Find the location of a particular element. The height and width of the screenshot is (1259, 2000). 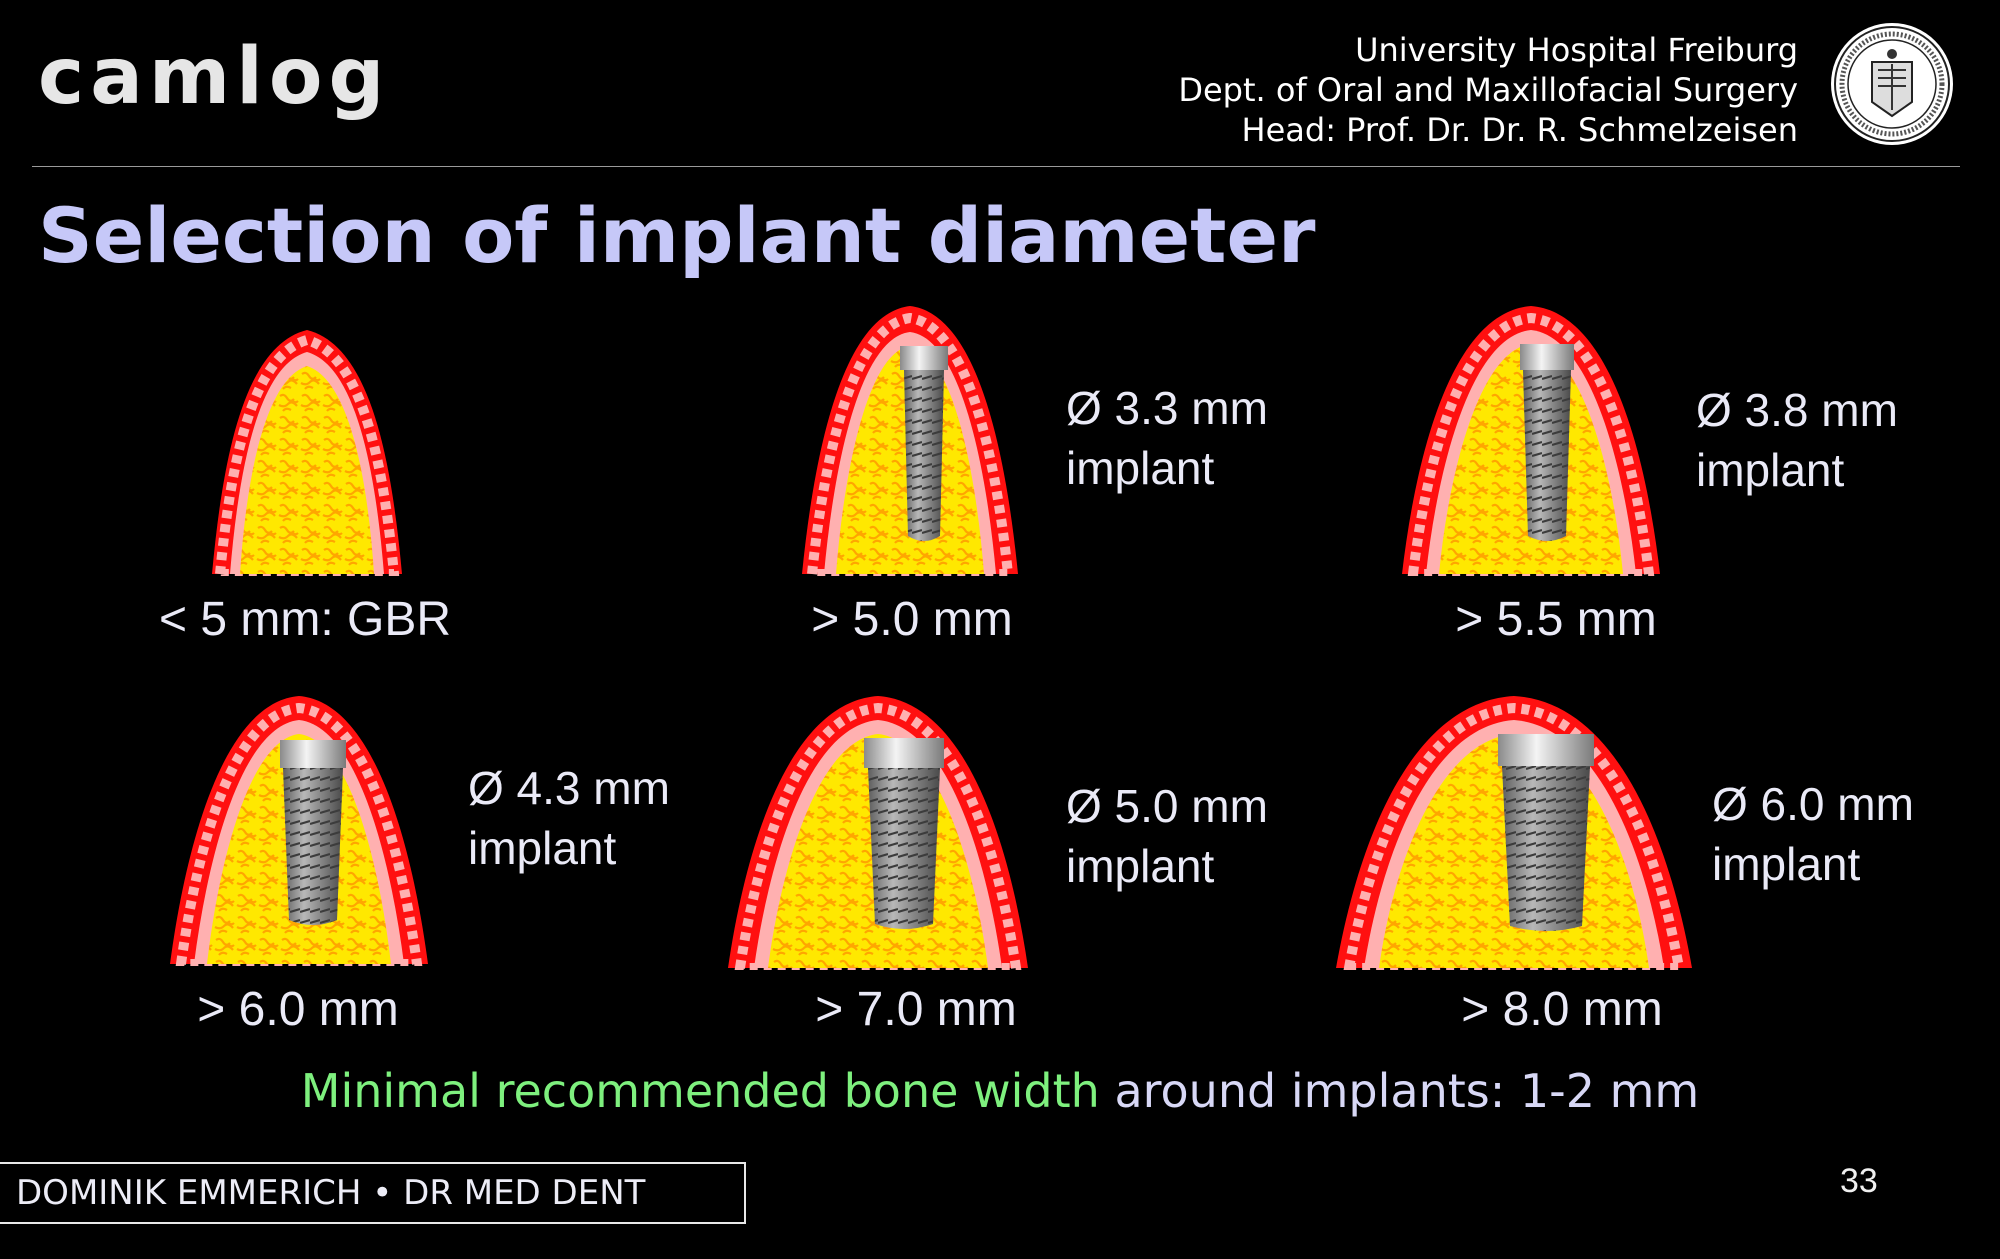

diameter-label-3-3: Ø 3.3 mm implant is located at coordinates (1167, 438).